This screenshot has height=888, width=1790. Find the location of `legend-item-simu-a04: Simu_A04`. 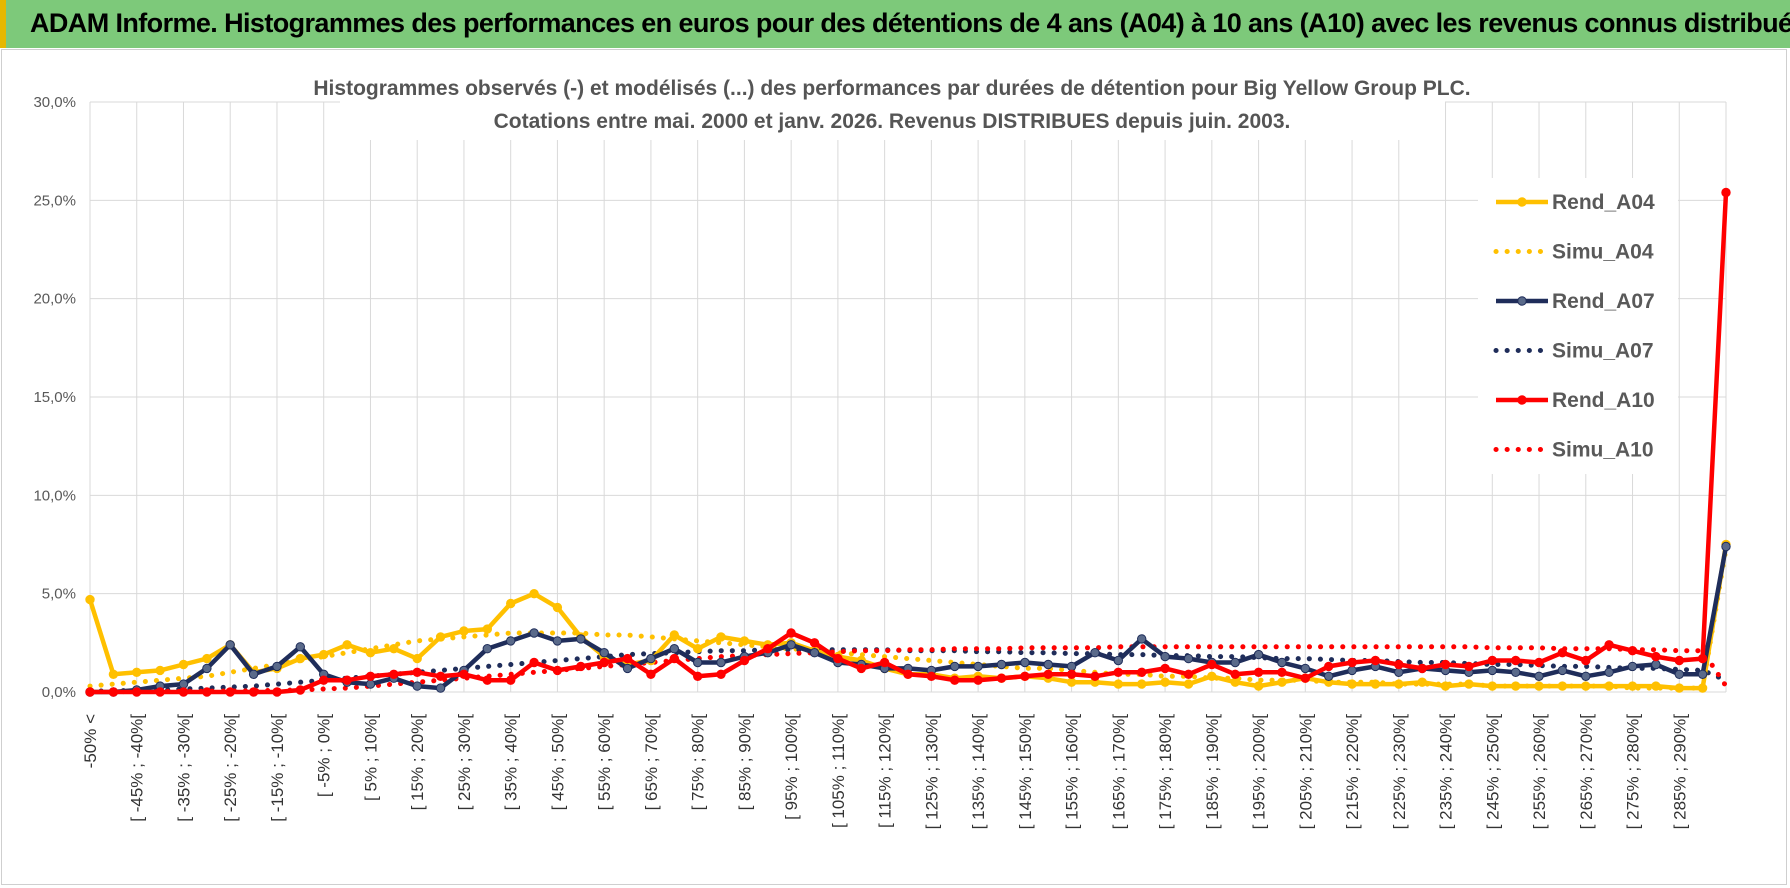

legend-item-simu-a04: Simu_A04 is located at coordinates (1573, 252).